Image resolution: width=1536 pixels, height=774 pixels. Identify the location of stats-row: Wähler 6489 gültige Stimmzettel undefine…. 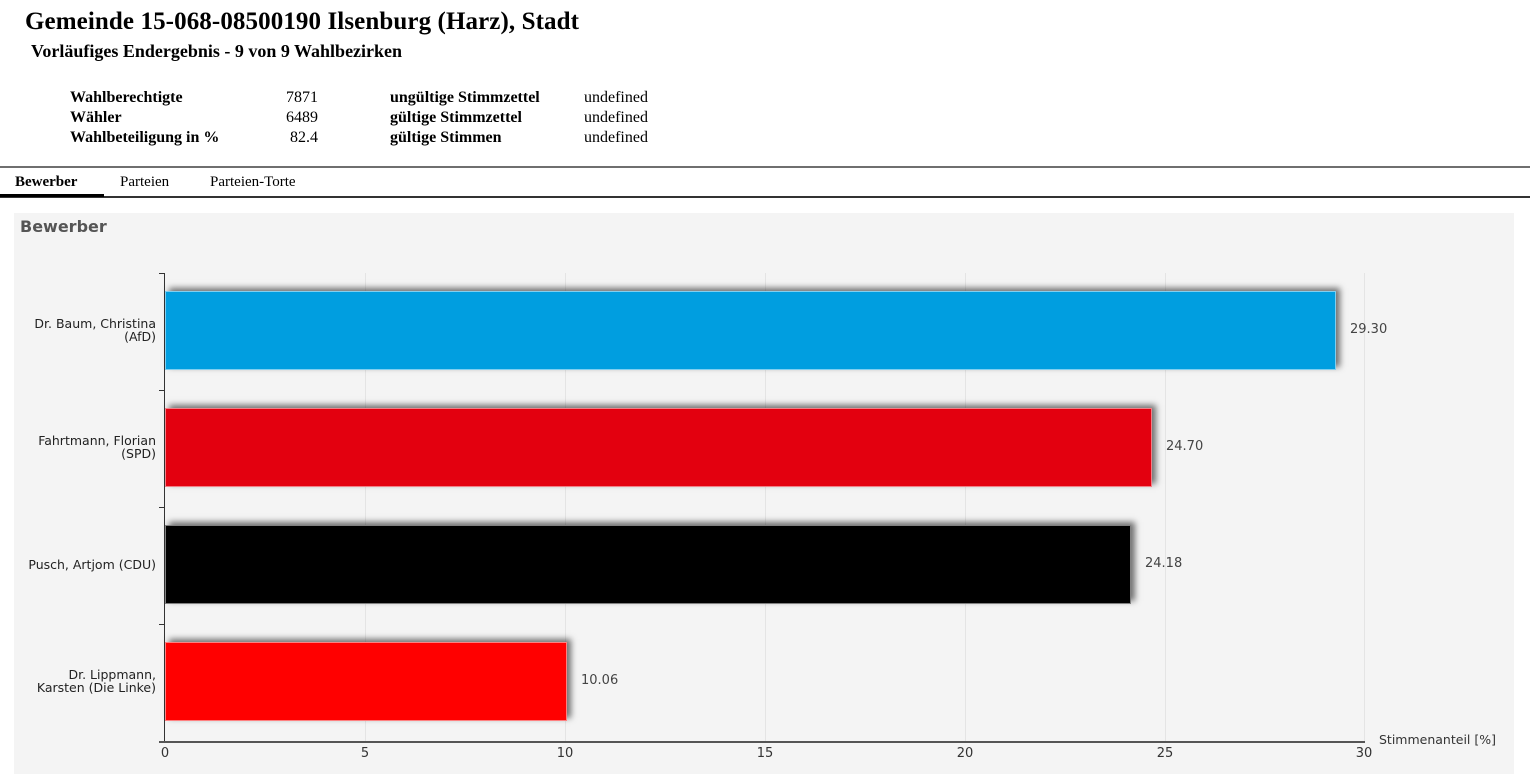
(420, 118).